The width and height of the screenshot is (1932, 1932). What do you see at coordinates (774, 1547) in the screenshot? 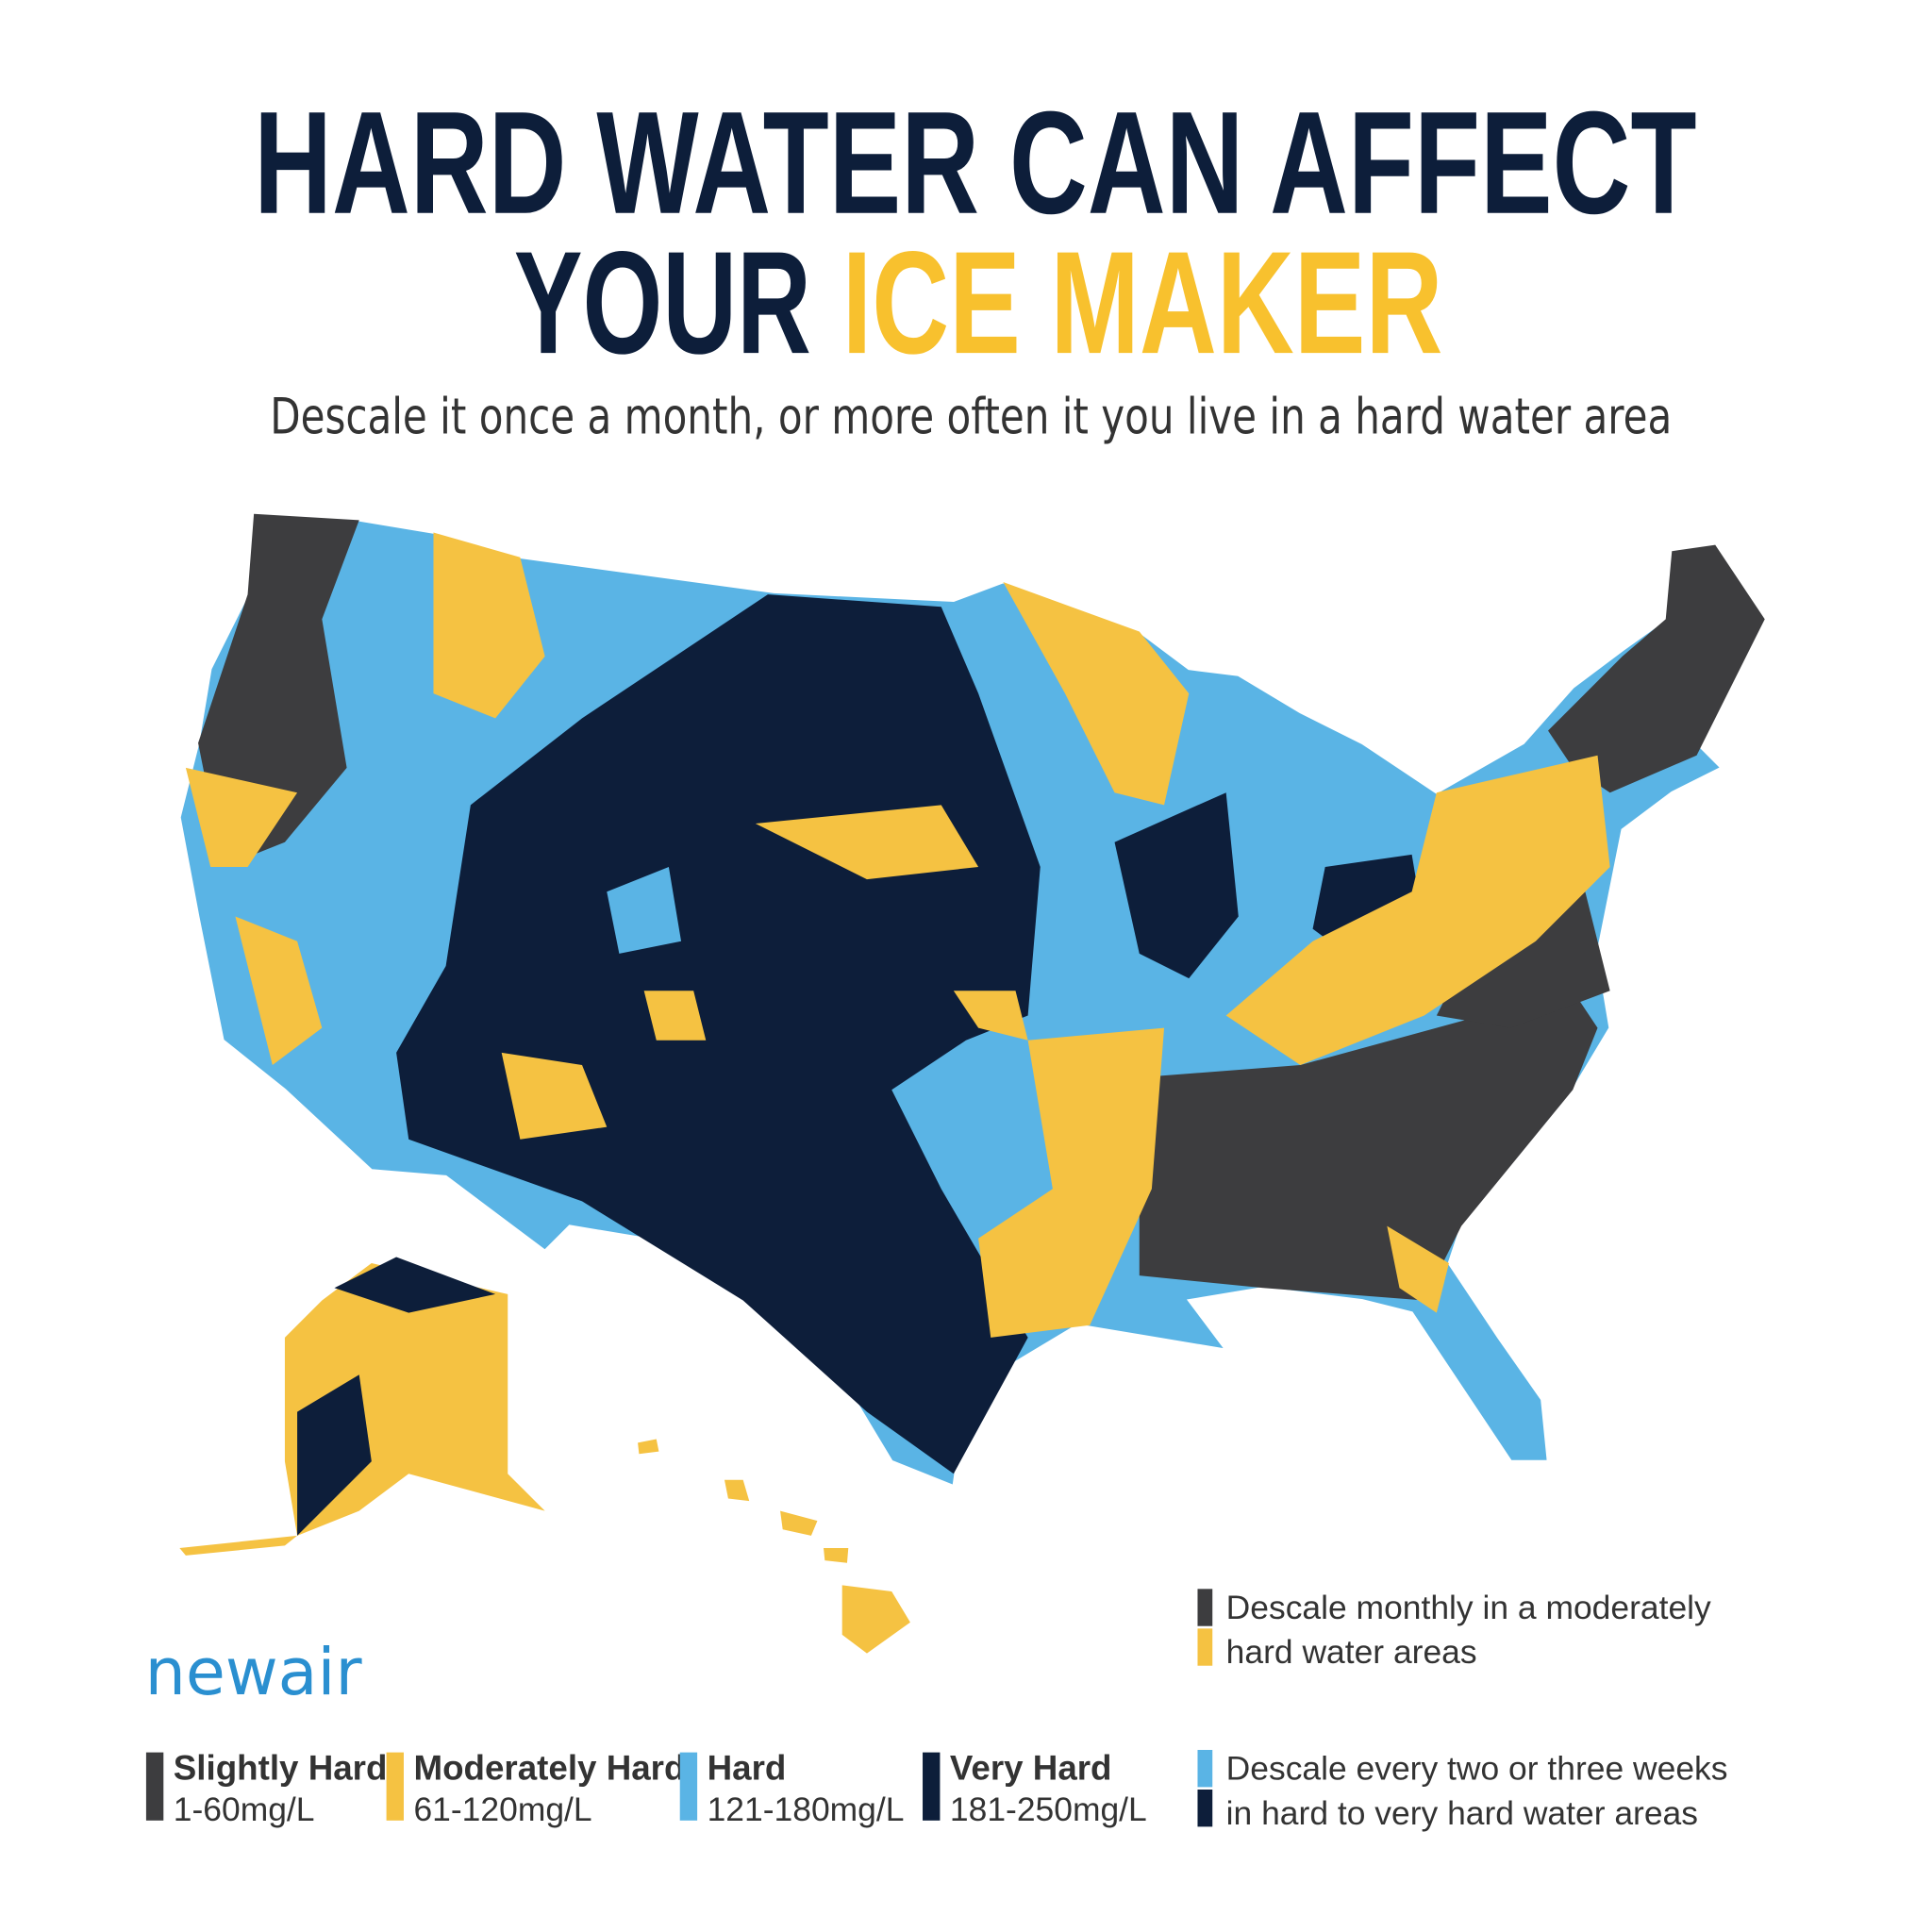
I see `hawaii` at bounding box center [774, 1547].